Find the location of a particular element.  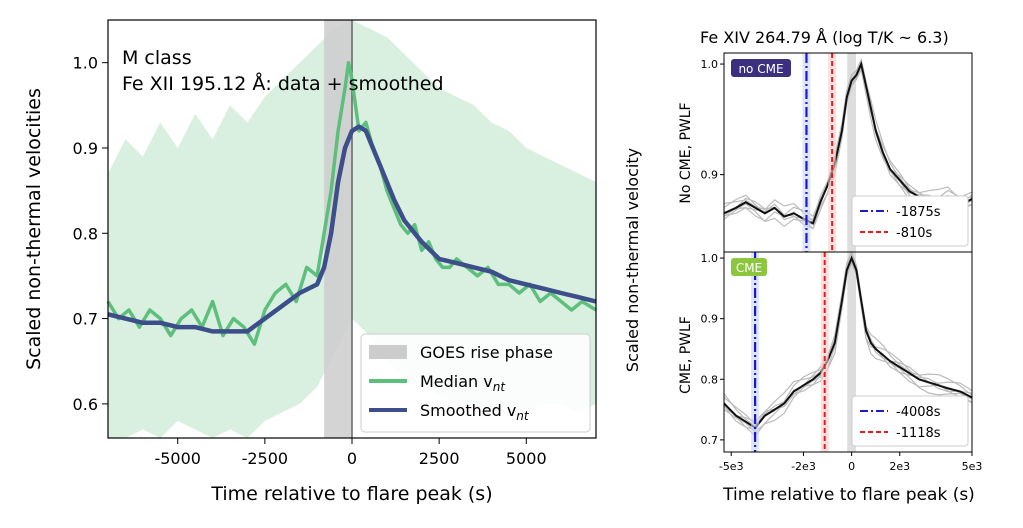

y-tick-label: 0.6 is located at coordinates (85, 404).